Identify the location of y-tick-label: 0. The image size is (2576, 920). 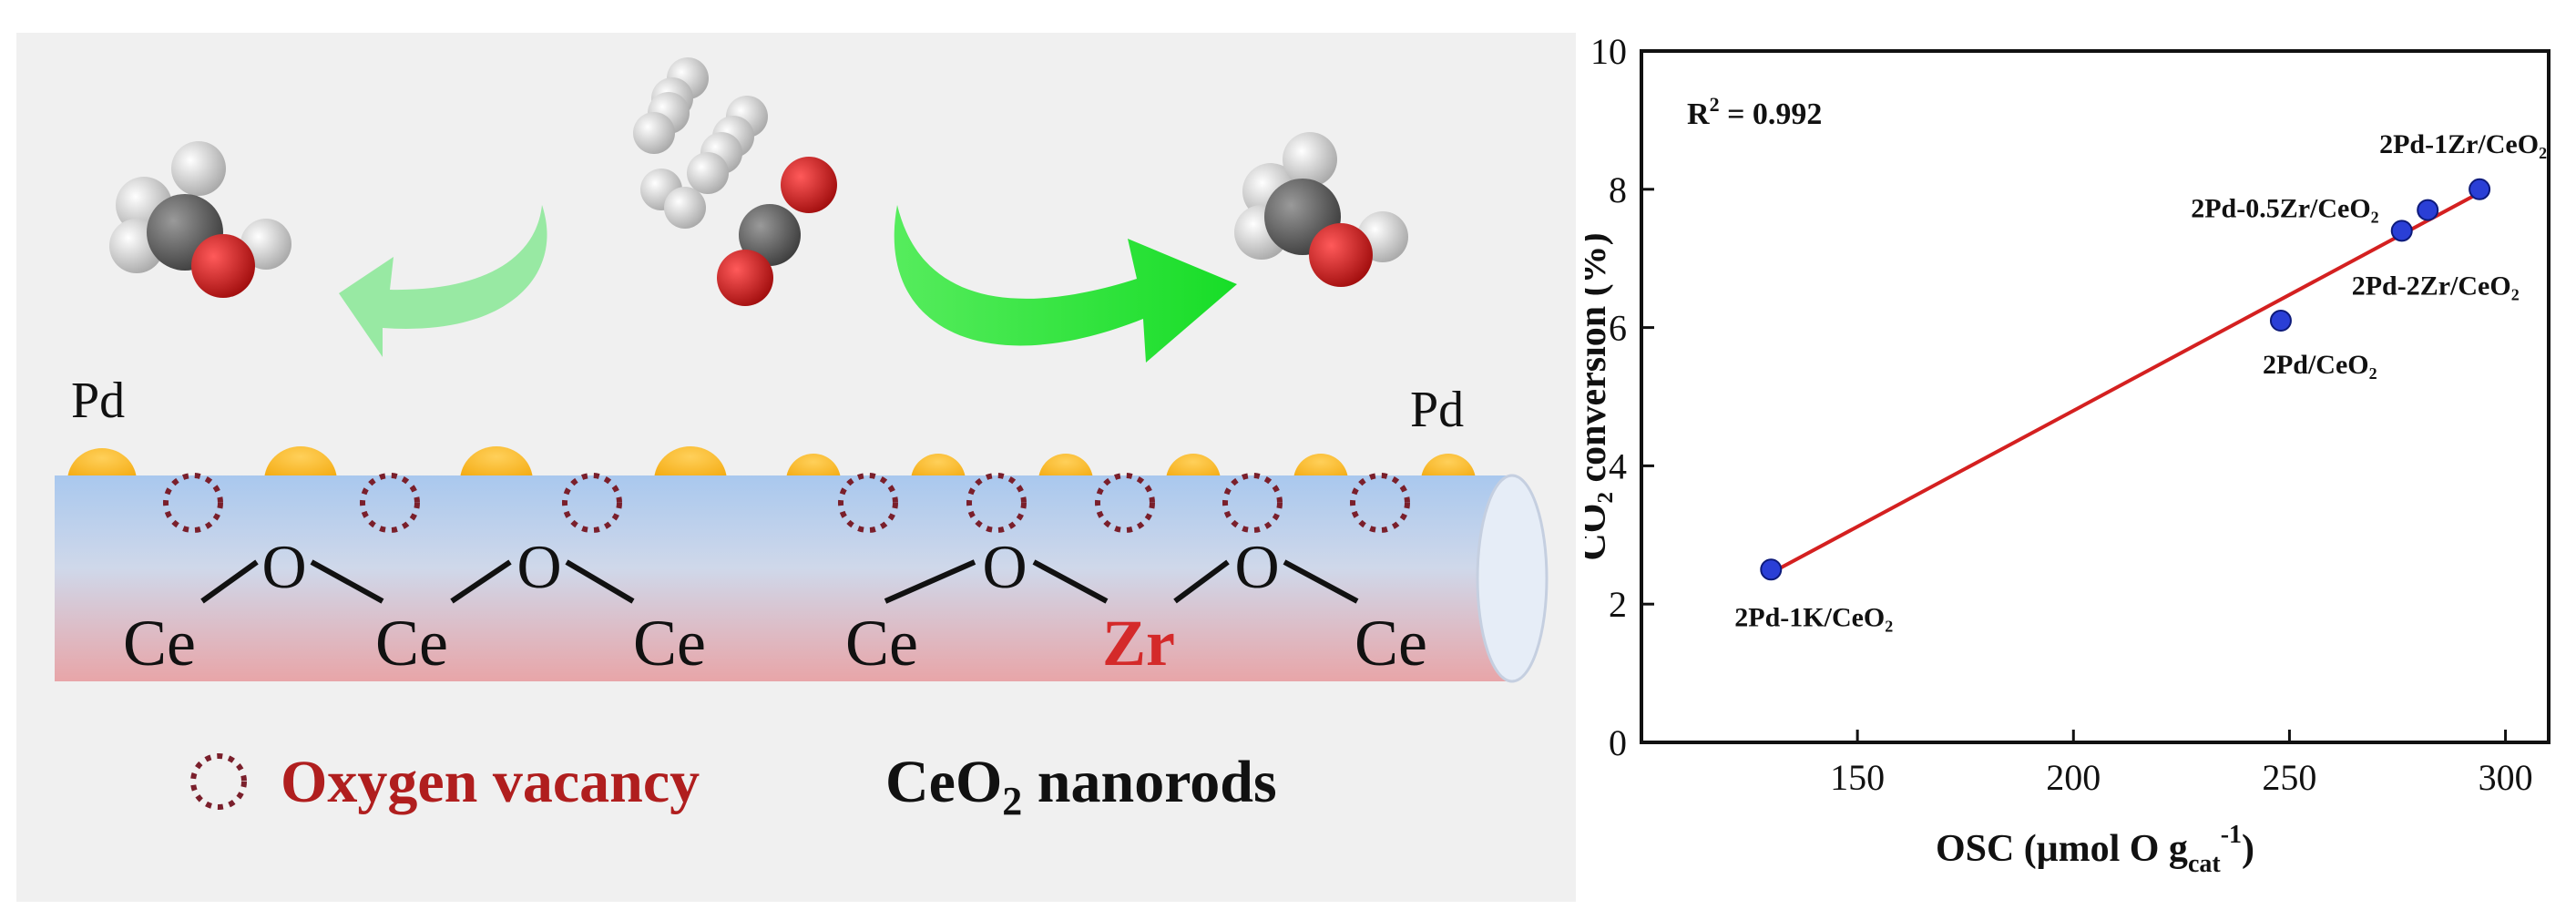
(1618, 742).